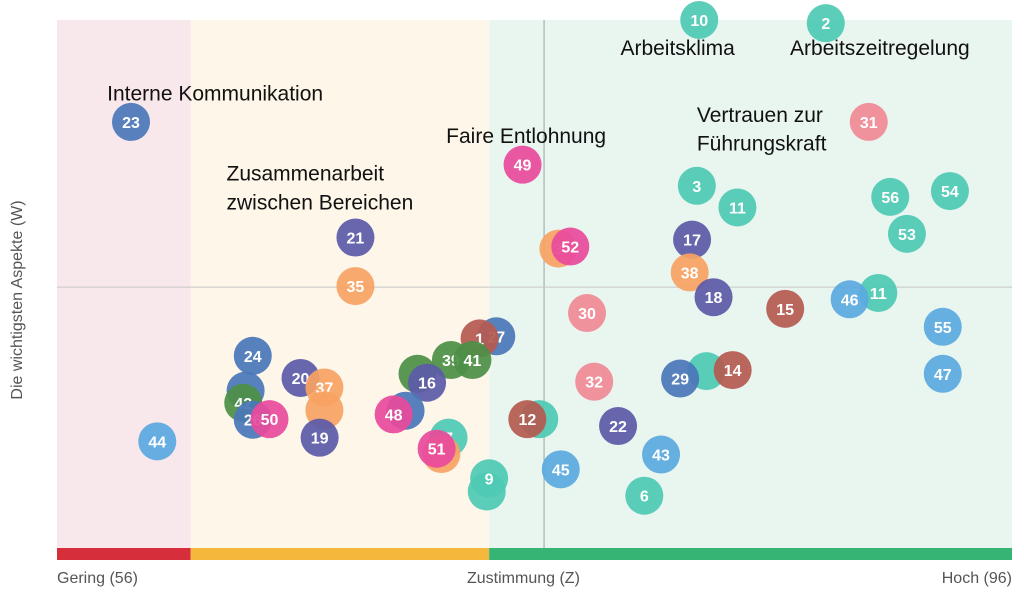  I want to click on data-point: 17, so click(692, 239).